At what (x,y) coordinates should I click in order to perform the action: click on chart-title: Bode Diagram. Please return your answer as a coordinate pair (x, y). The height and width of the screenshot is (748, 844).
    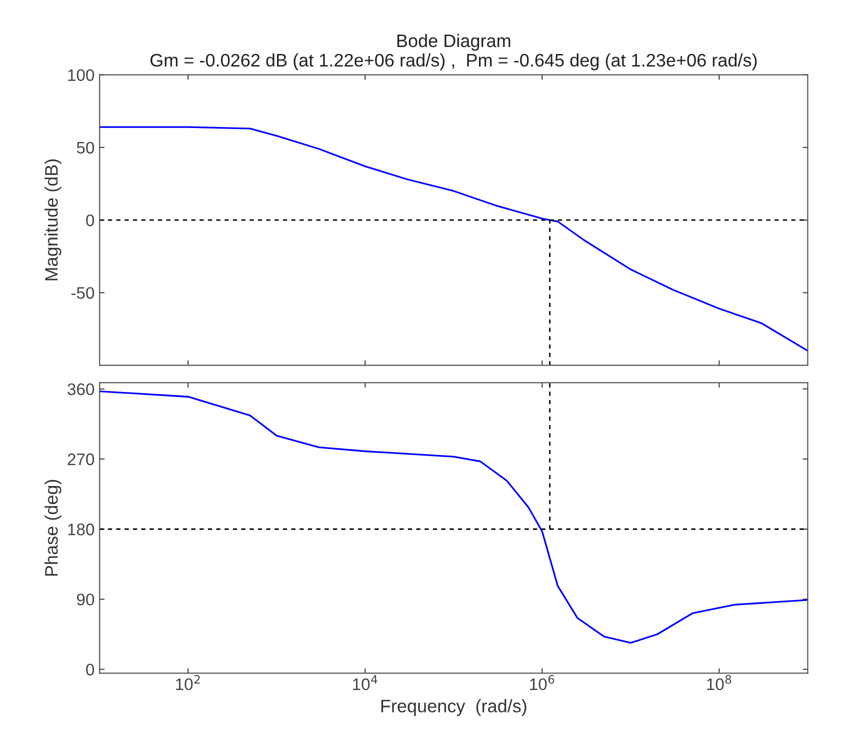
    Looking at the image, I should click on (453, 42).